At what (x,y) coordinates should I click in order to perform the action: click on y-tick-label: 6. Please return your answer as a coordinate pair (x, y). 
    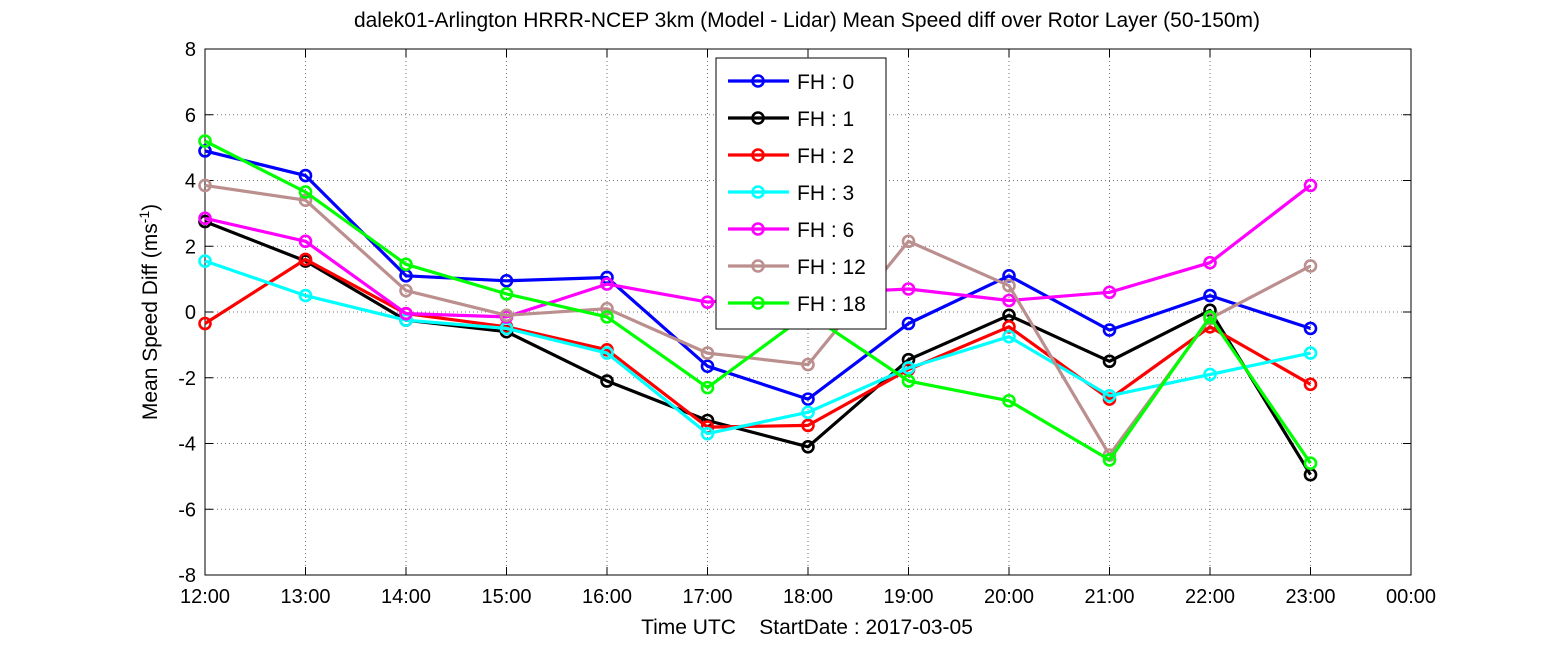
    Looking at the image, I should click on (190, 116).